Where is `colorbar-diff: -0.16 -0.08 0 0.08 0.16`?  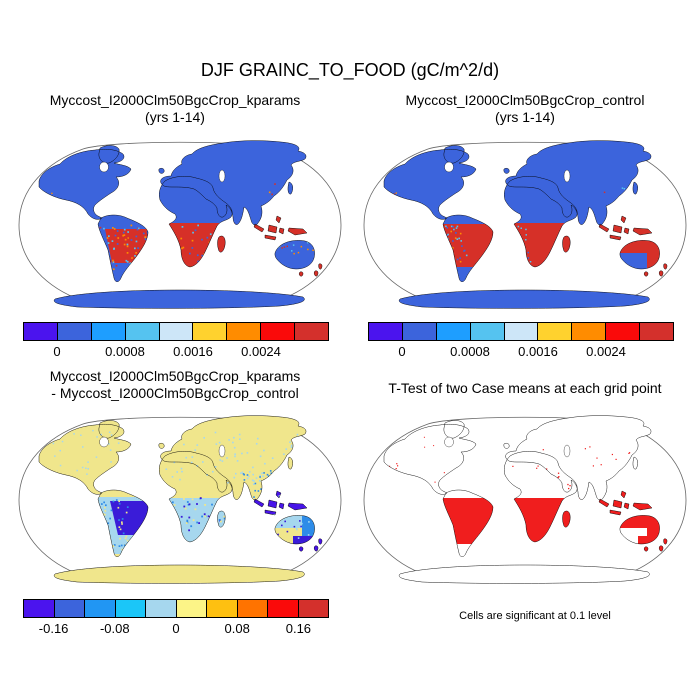 colorbar-diff: -0.16 -0.08 0 0.08 0.16 is located at coordinates (176, 618).